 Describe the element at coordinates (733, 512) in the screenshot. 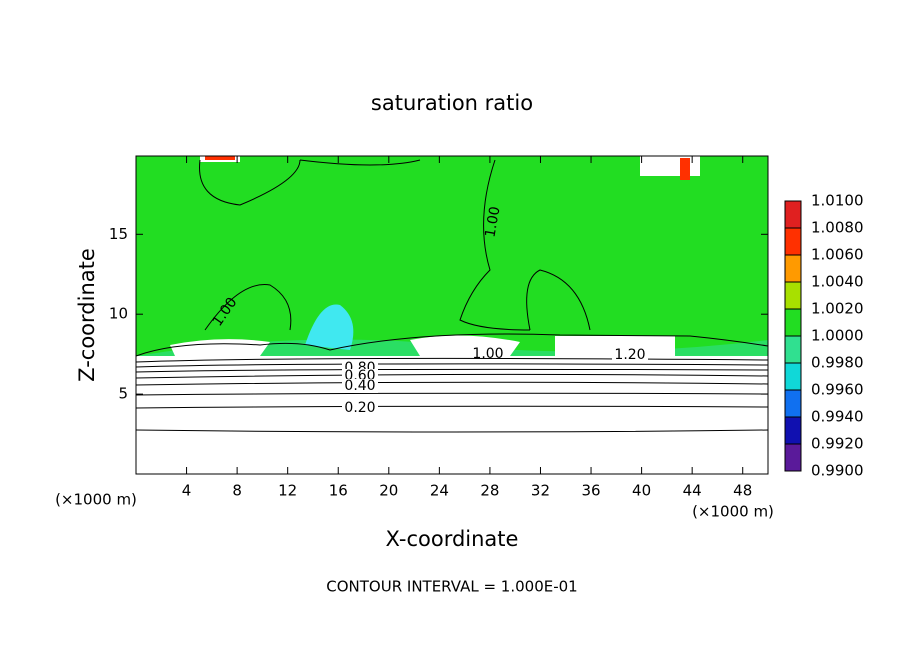

I see `y-unit: (×1000 m)` at that location.